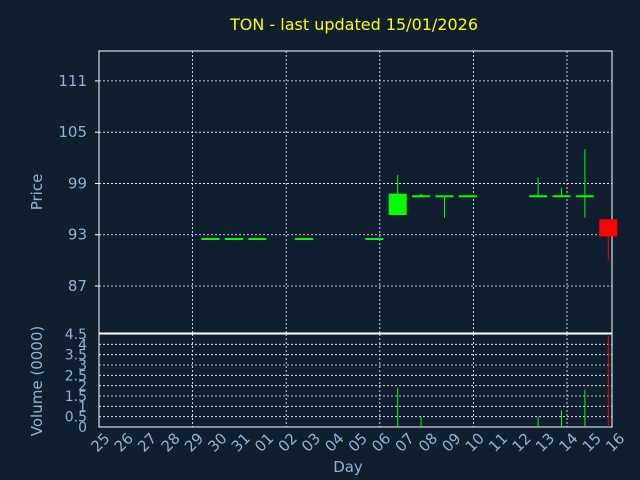  What do you see at coordinates (498, 442) in the screenshot?
I see `x-tick-label: 11` at bounding box center [498, 442].